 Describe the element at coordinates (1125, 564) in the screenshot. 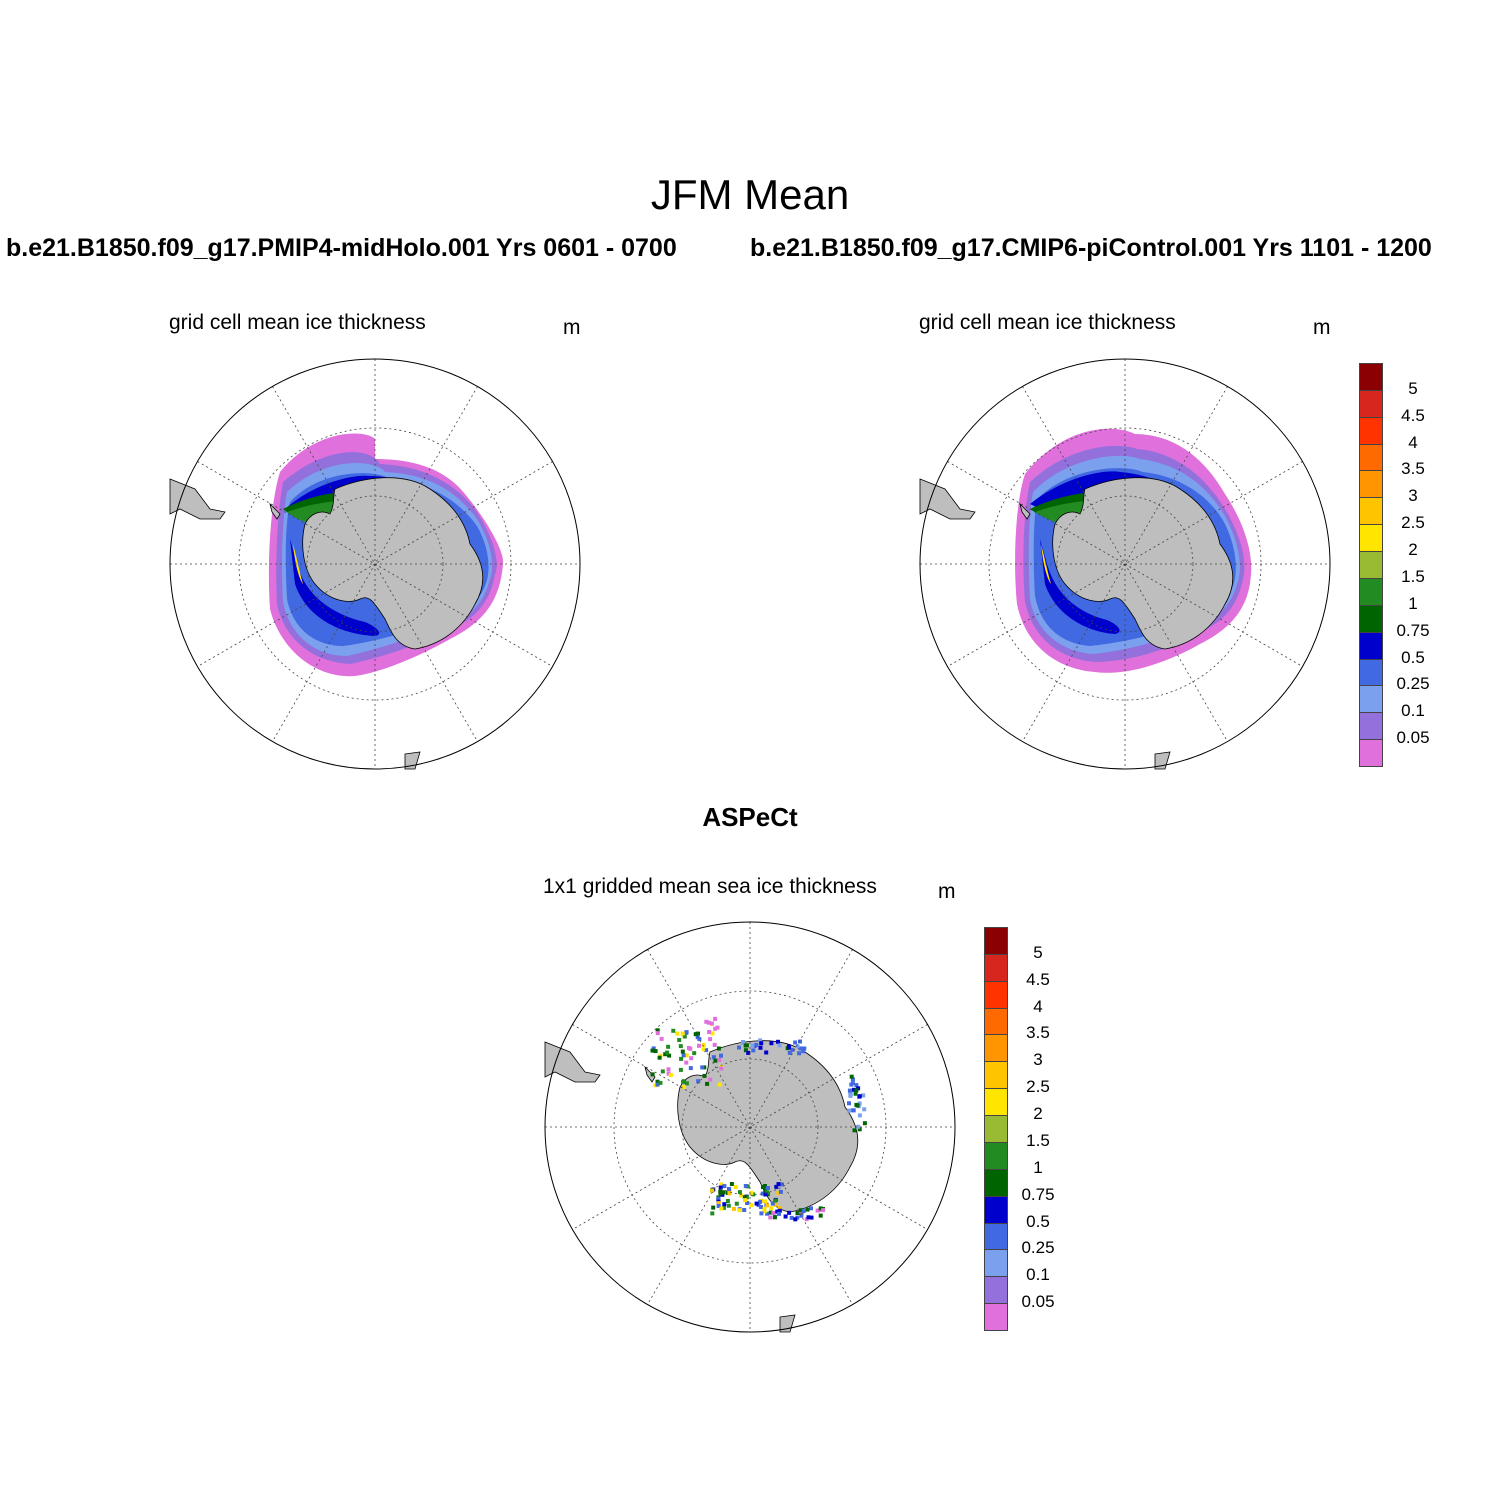

I see `polar-map-picontrol` at that location.